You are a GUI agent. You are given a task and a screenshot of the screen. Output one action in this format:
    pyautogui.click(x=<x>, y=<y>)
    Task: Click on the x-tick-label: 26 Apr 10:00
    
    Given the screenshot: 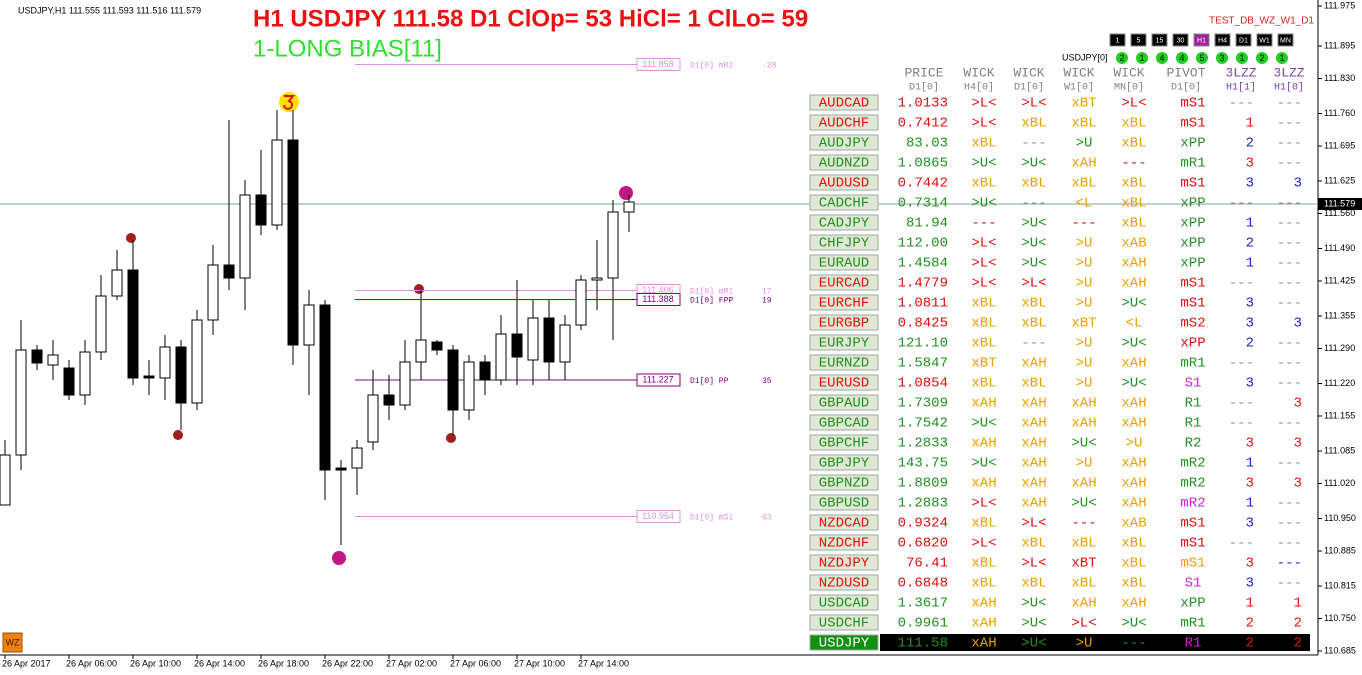 What is the action you would take?
    pyautogui.click(x=155, y=663)
    